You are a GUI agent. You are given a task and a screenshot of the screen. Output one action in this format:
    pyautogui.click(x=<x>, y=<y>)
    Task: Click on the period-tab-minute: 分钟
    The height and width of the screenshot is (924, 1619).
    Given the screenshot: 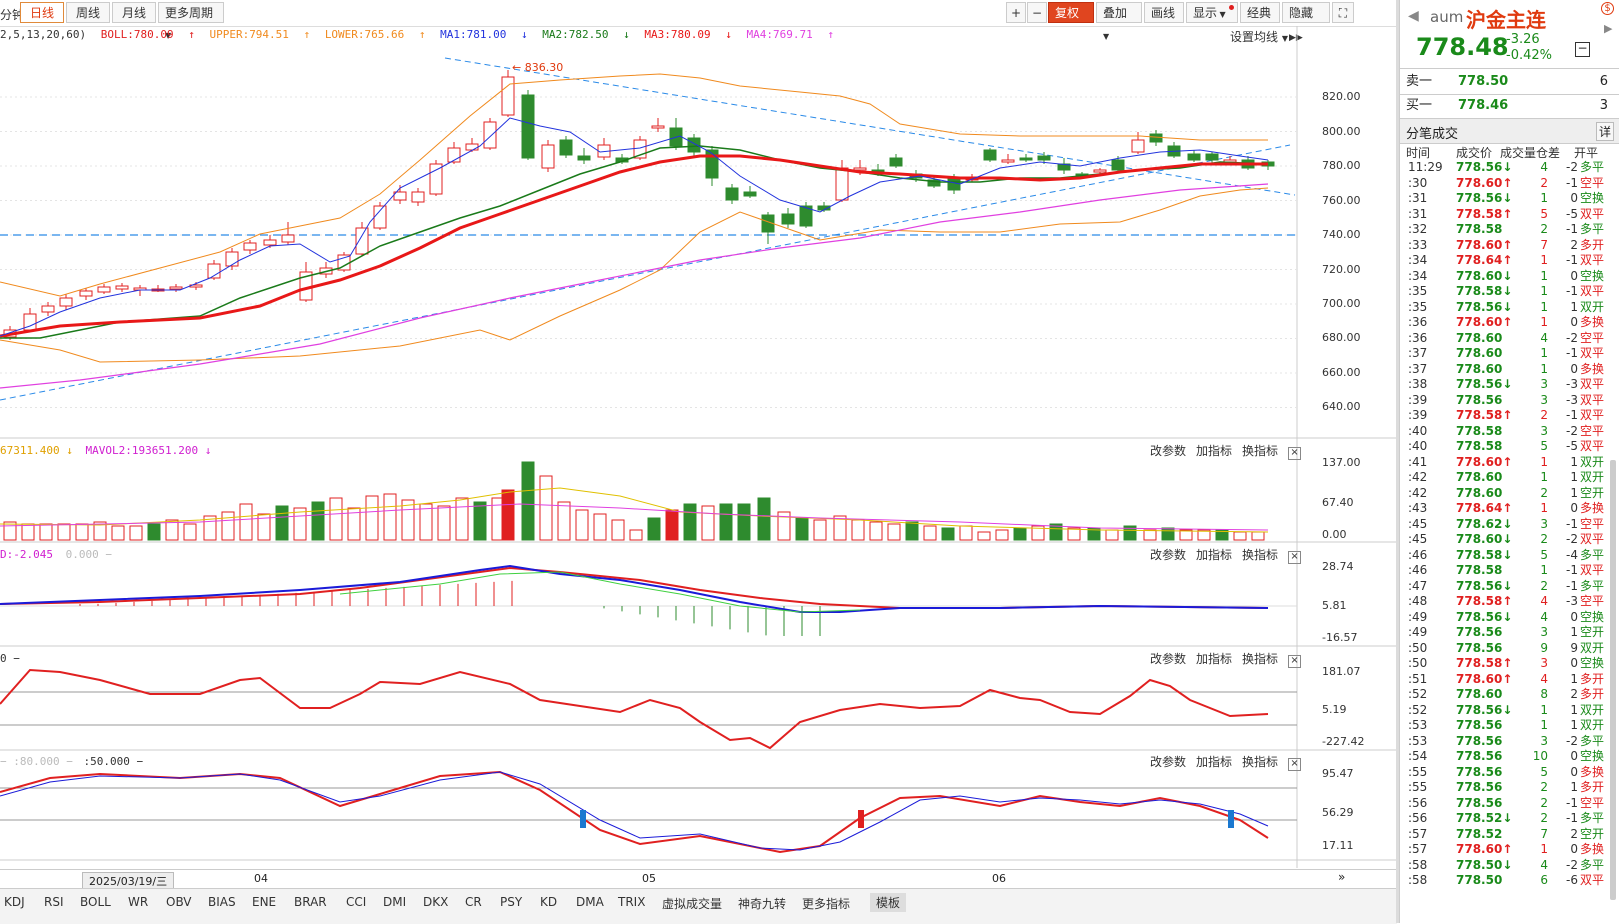 What is the action you would take?
    pyautogui.click(x=12, y=15)
    